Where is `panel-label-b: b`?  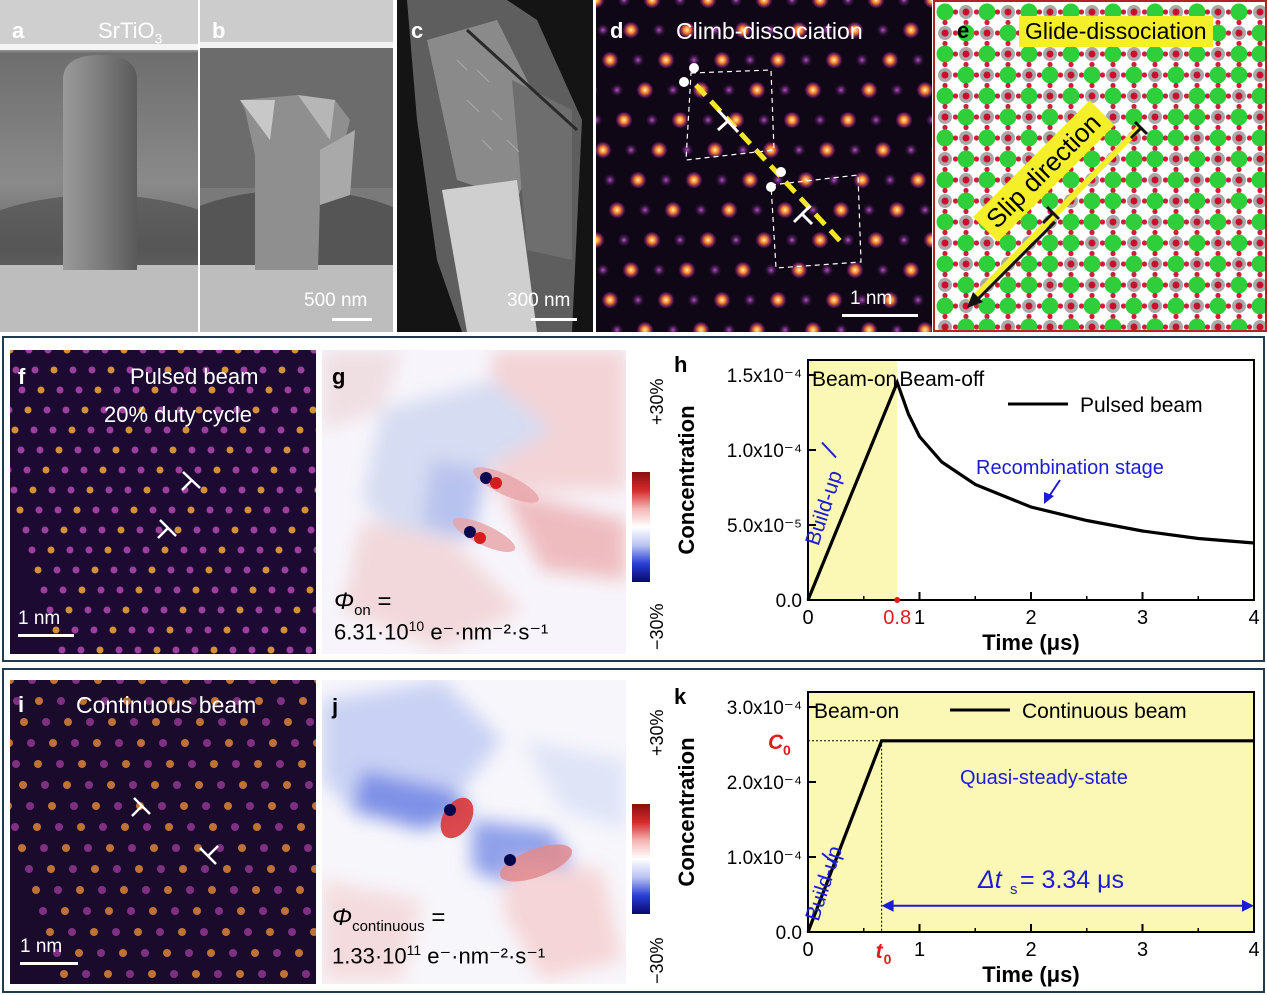
panel-label-b: b is located at coordinates (219, 30).